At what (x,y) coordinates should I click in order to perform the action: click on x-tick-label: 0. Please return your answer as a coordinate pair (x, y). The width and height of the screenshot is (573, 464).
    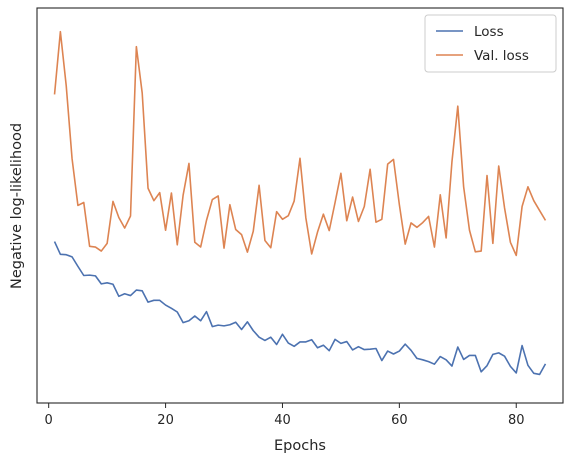
    Looking at the image, I should click on (49, 420).